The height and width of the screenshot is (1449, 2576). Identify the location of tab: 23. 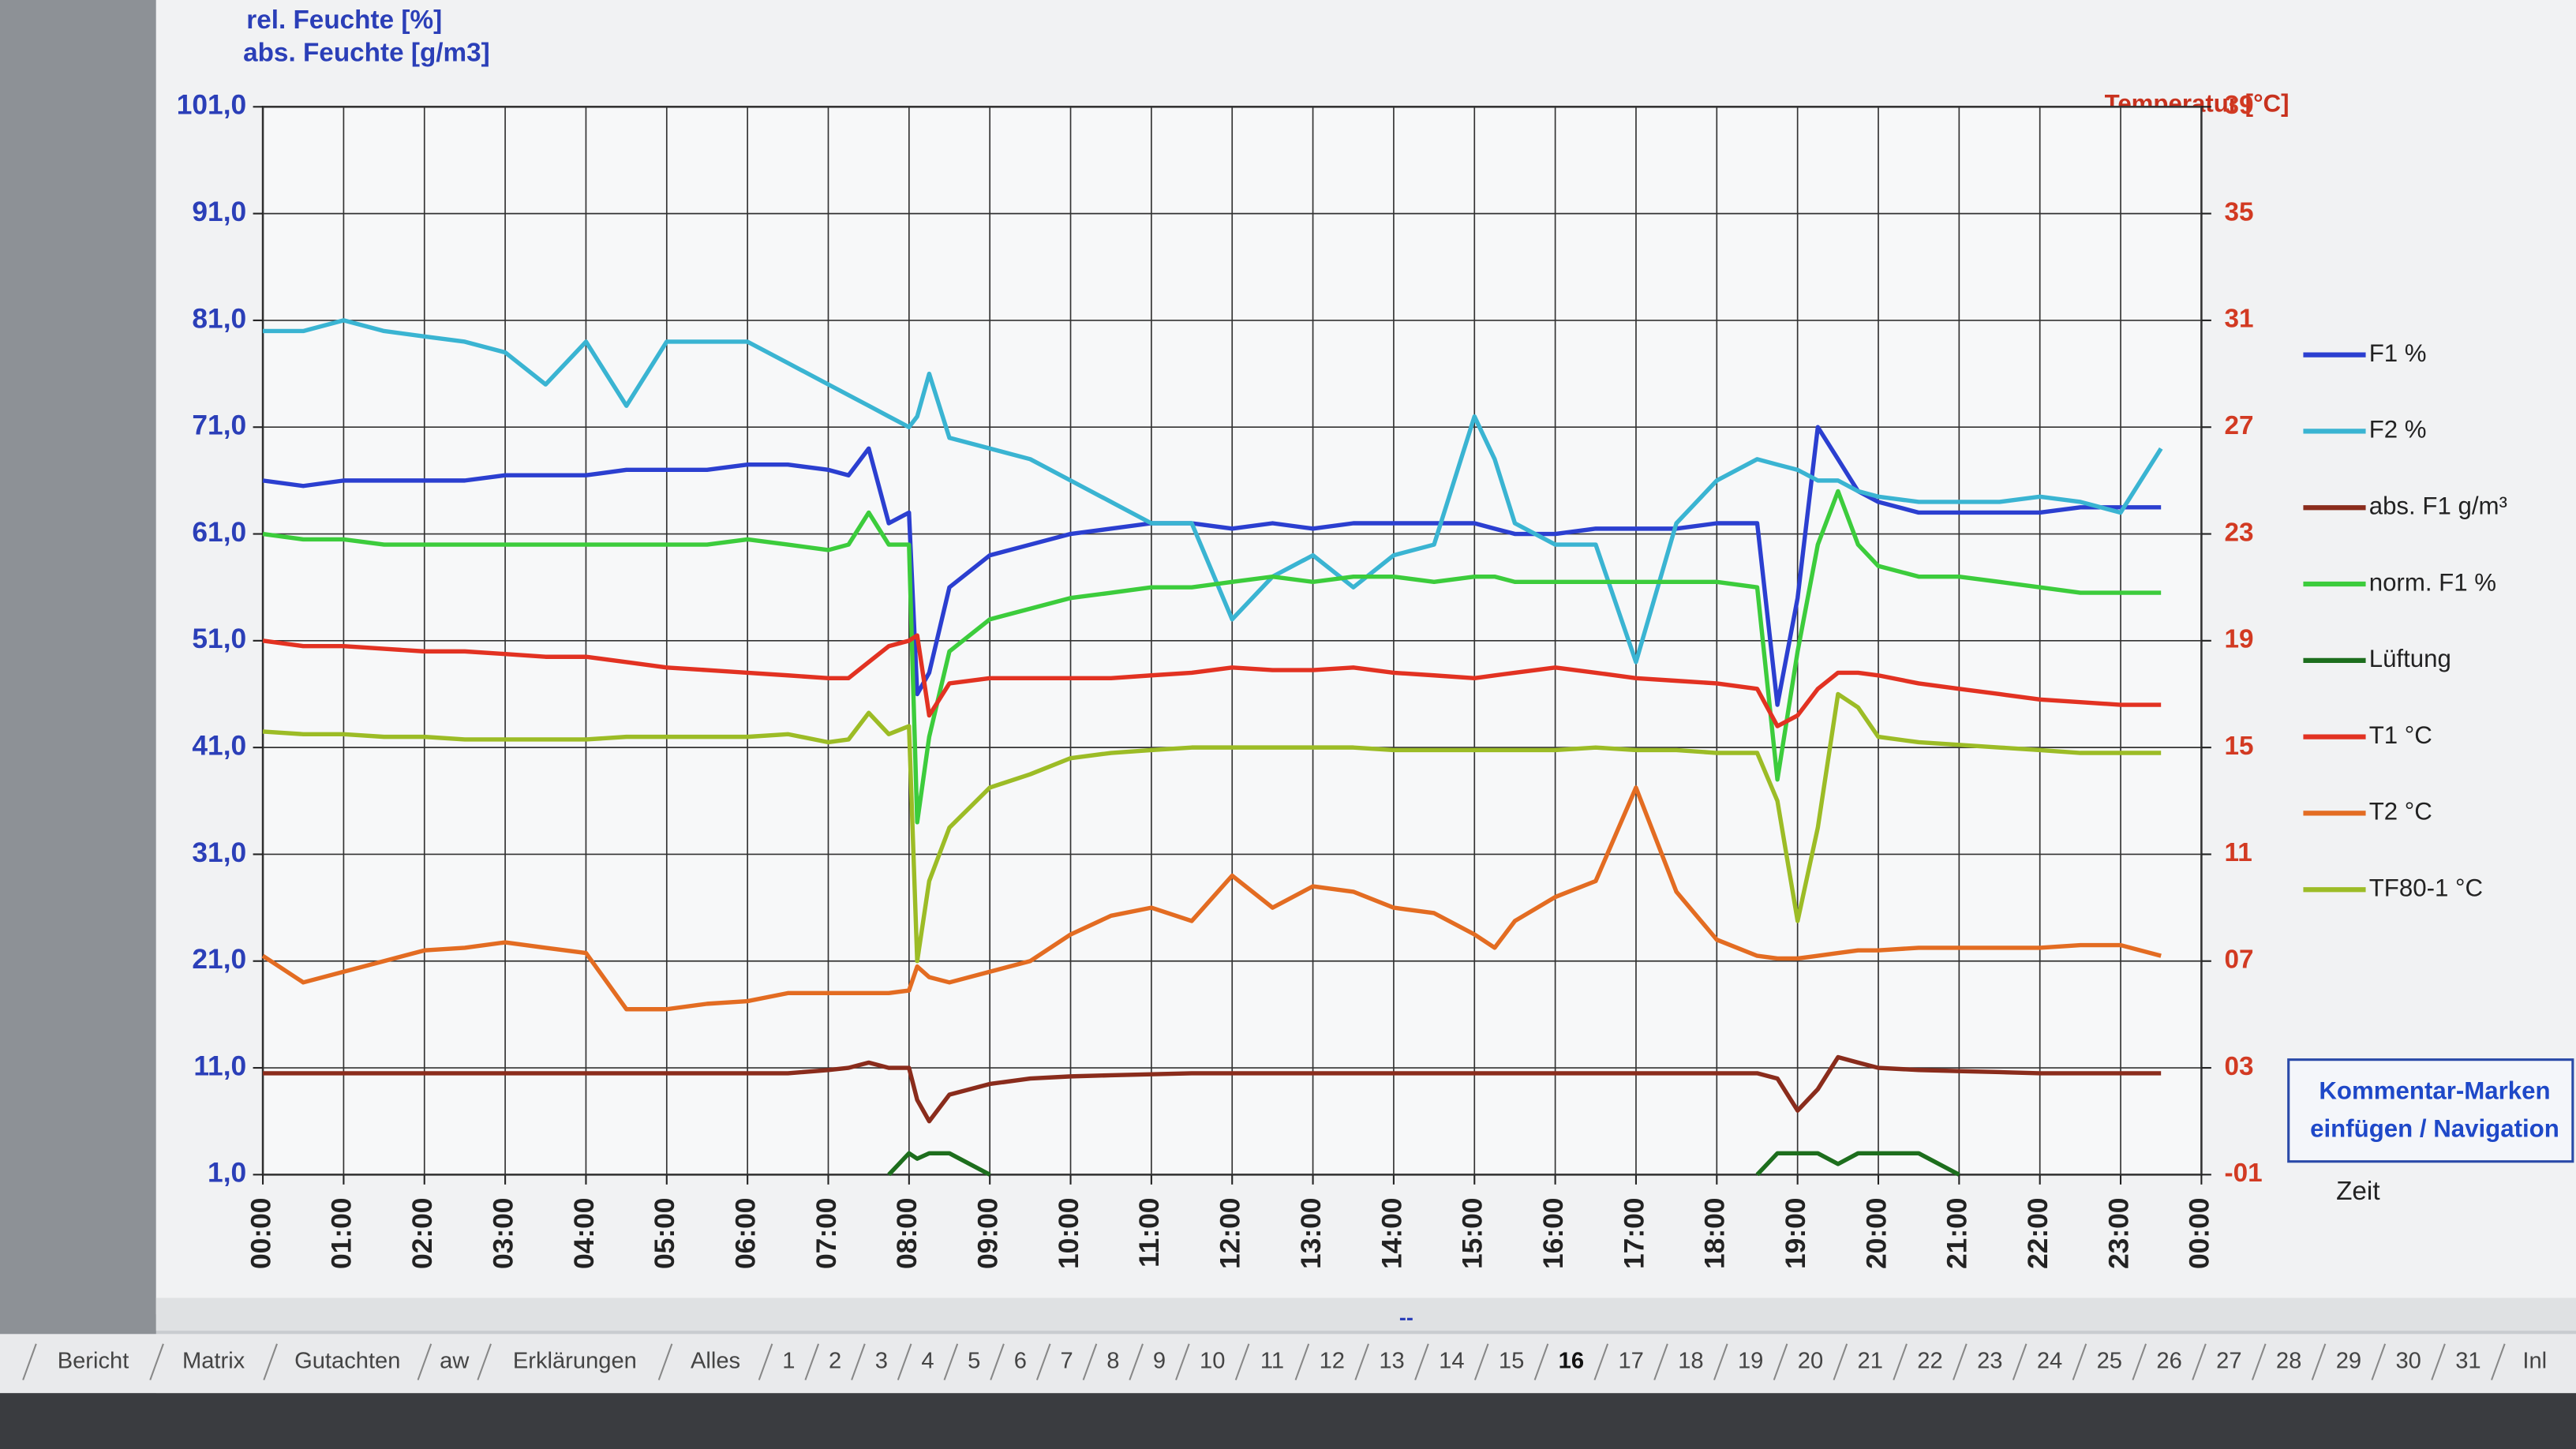
(1989, 1360).